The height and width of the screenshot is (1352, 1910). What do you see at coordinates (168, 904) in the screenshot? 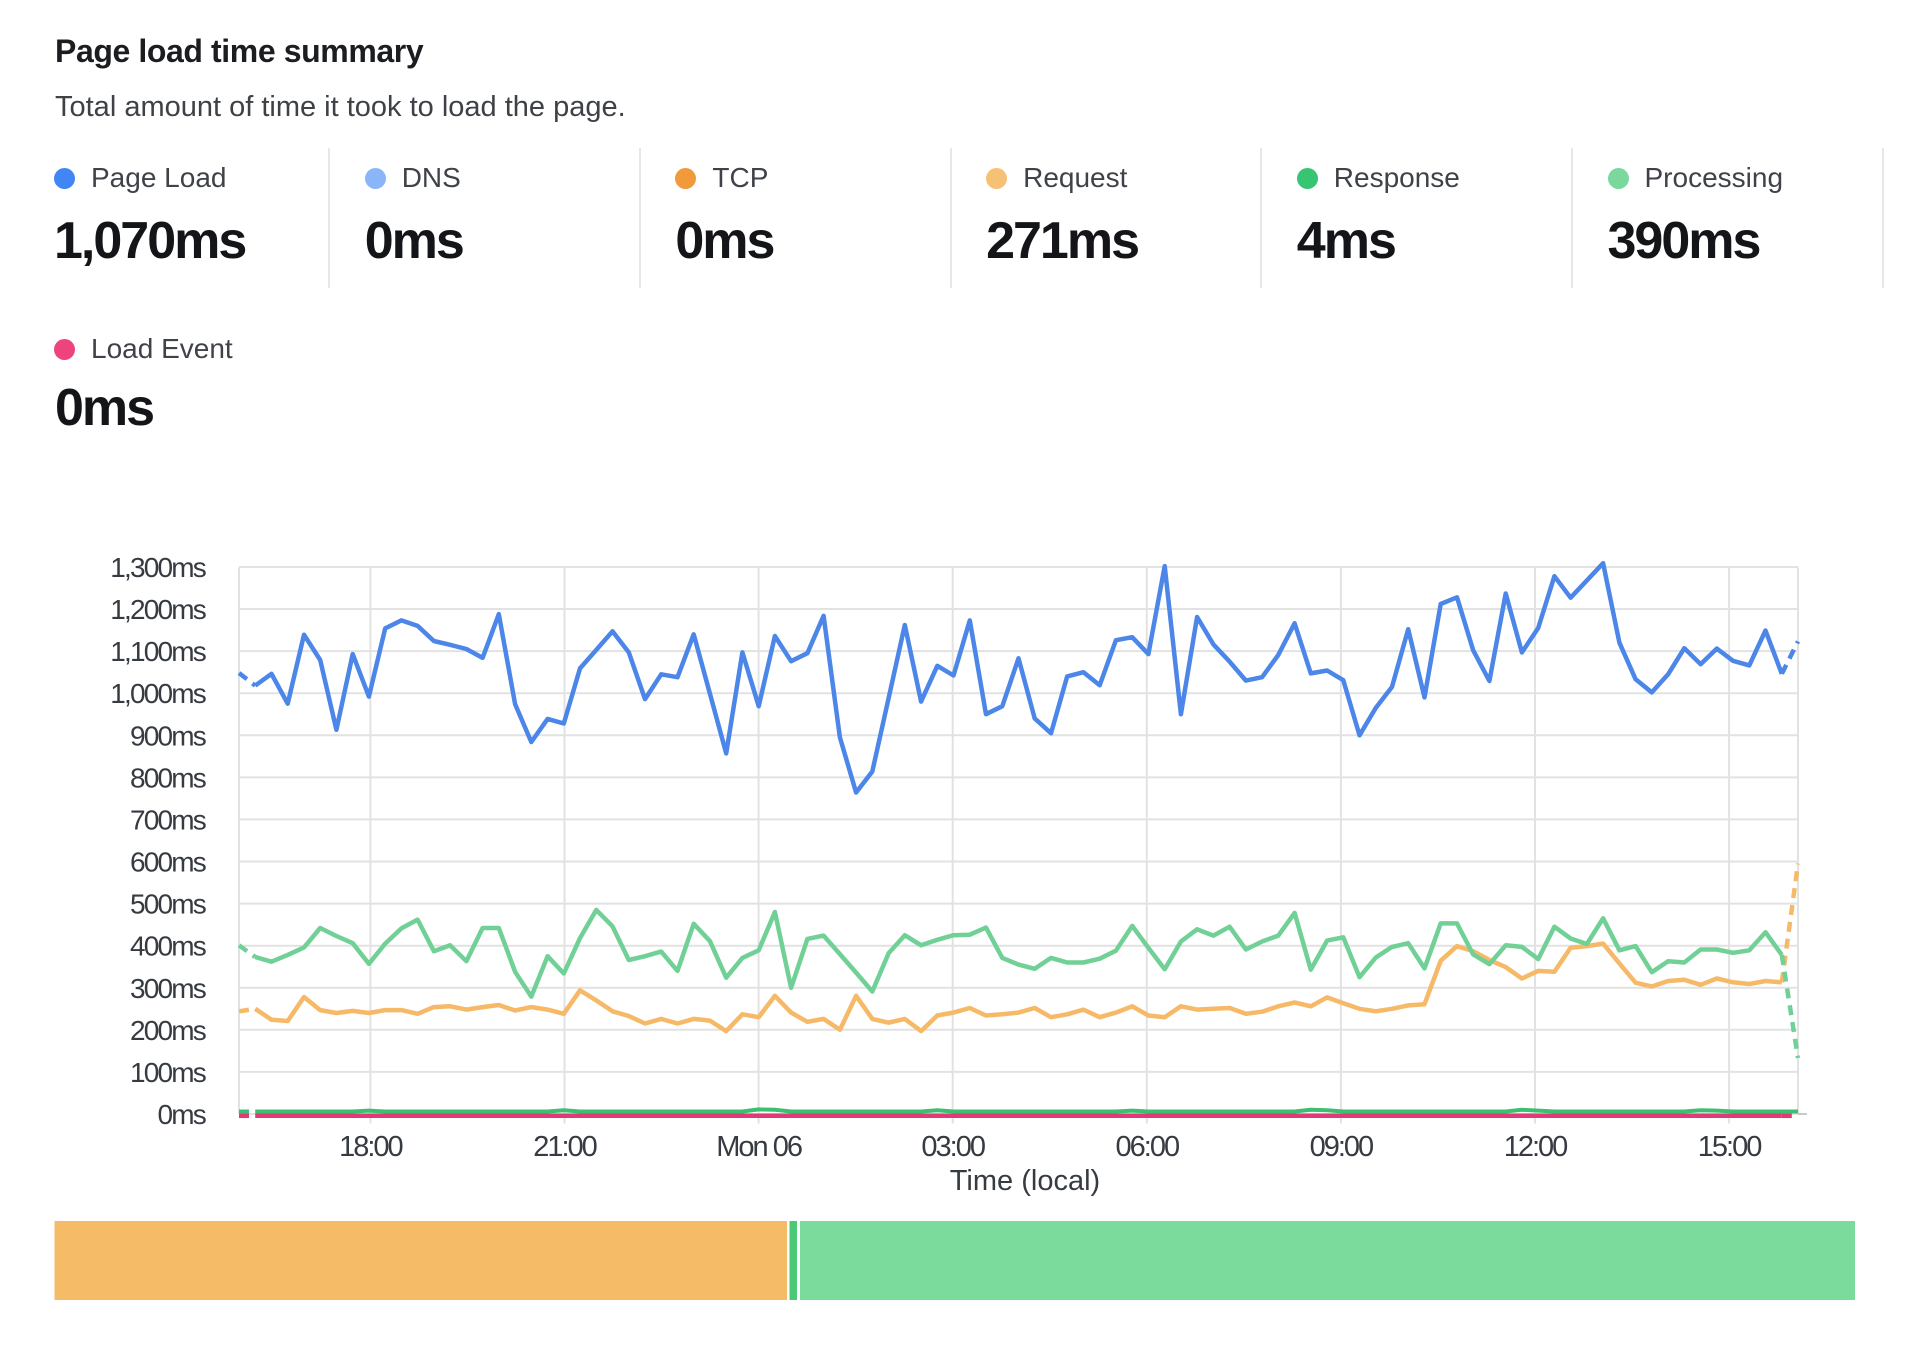
I see `svg-text: 500ms` at bounding box center [168, 904].